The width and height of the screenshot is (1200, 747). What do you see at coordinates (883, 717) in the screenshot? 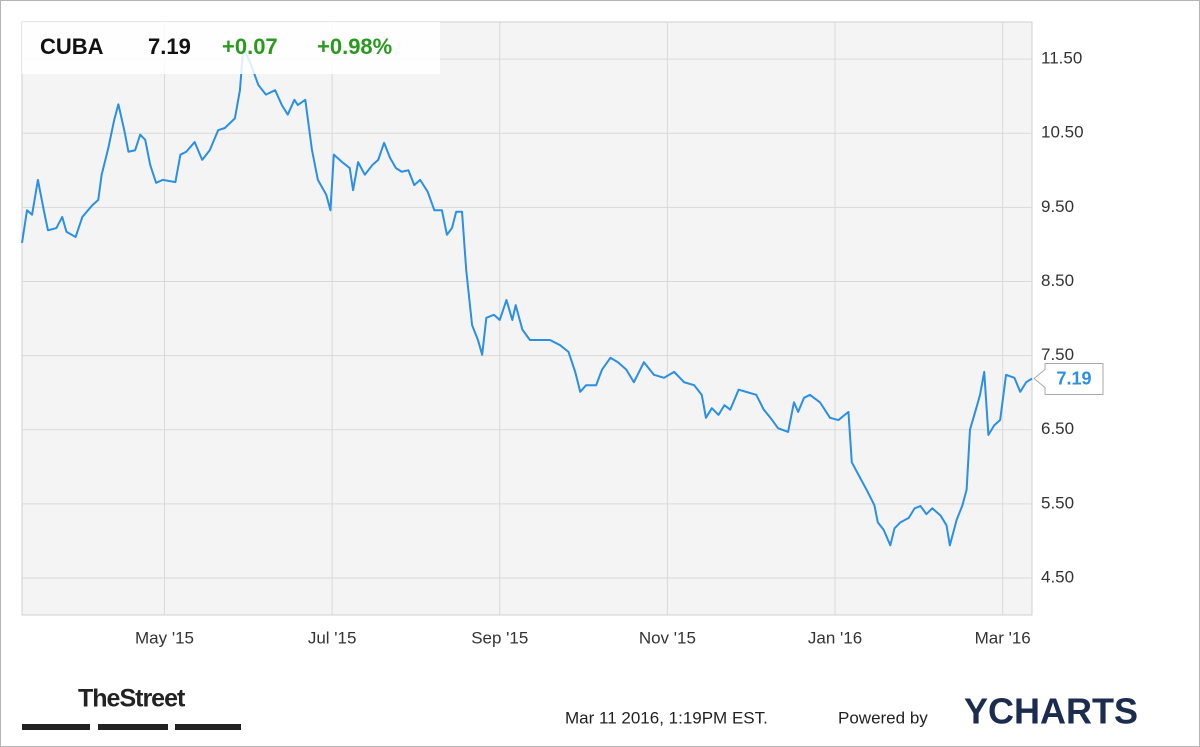
I see `powered-by: Powered by` at bounding box center [883, 717].